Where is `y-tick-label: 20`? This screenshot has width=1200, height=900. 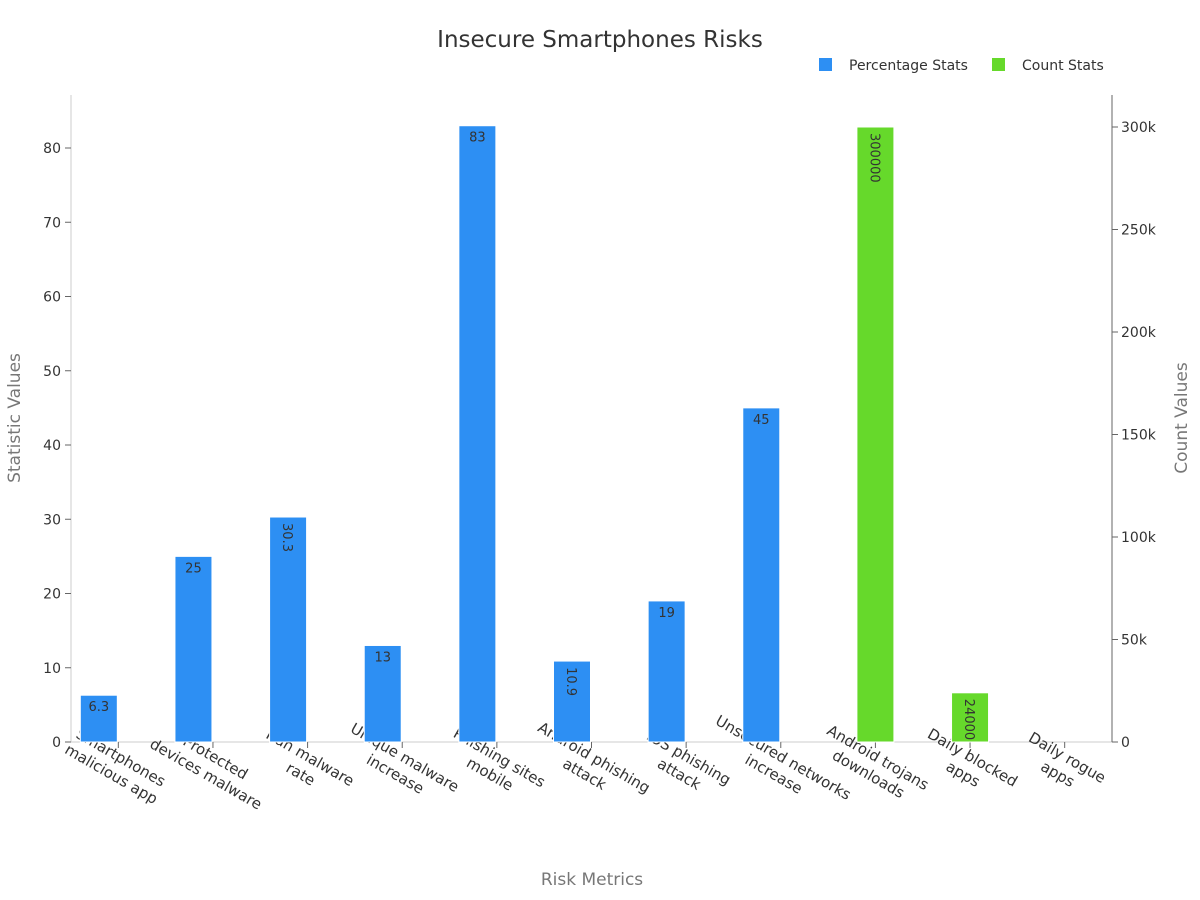
y-tick-label: 20 is located at coordinates (52, 595).